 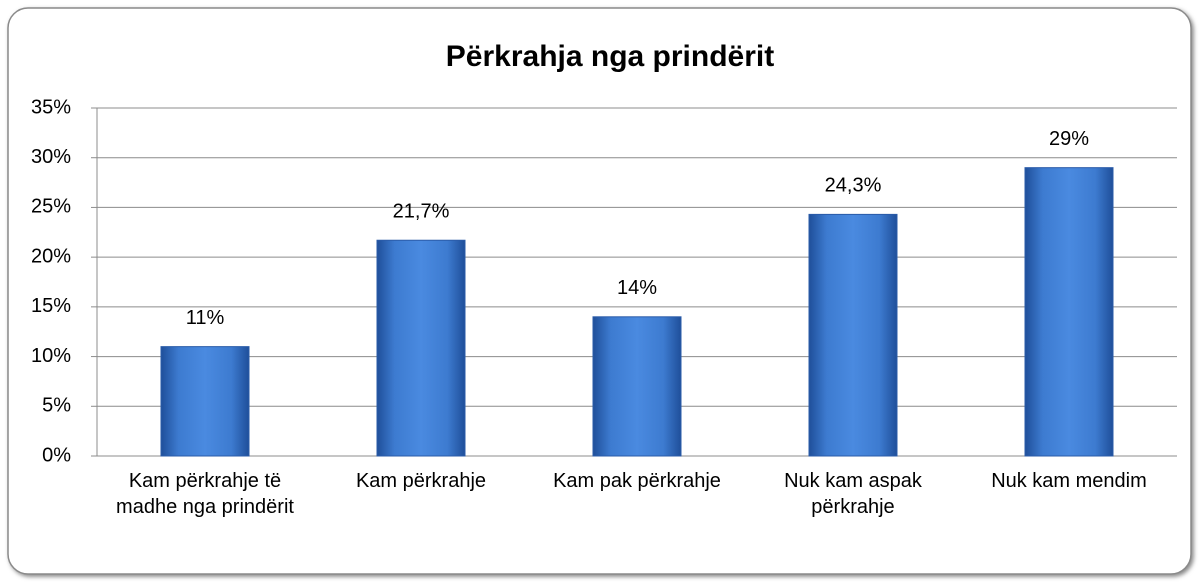 What do you see at coordinates (51, 207) in the screenshot?
I see `y-tick-label: 25%` at bounding box center [51, 207].